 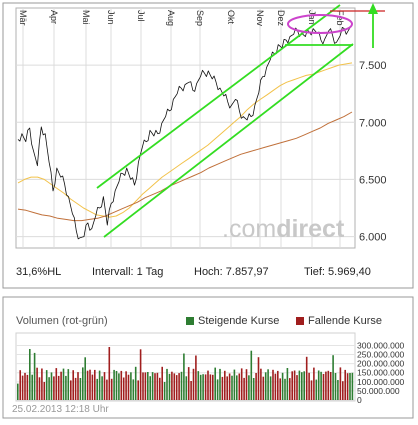 I want to click on legend-rising: Steigende Kurse, so click(x=232, y=321).